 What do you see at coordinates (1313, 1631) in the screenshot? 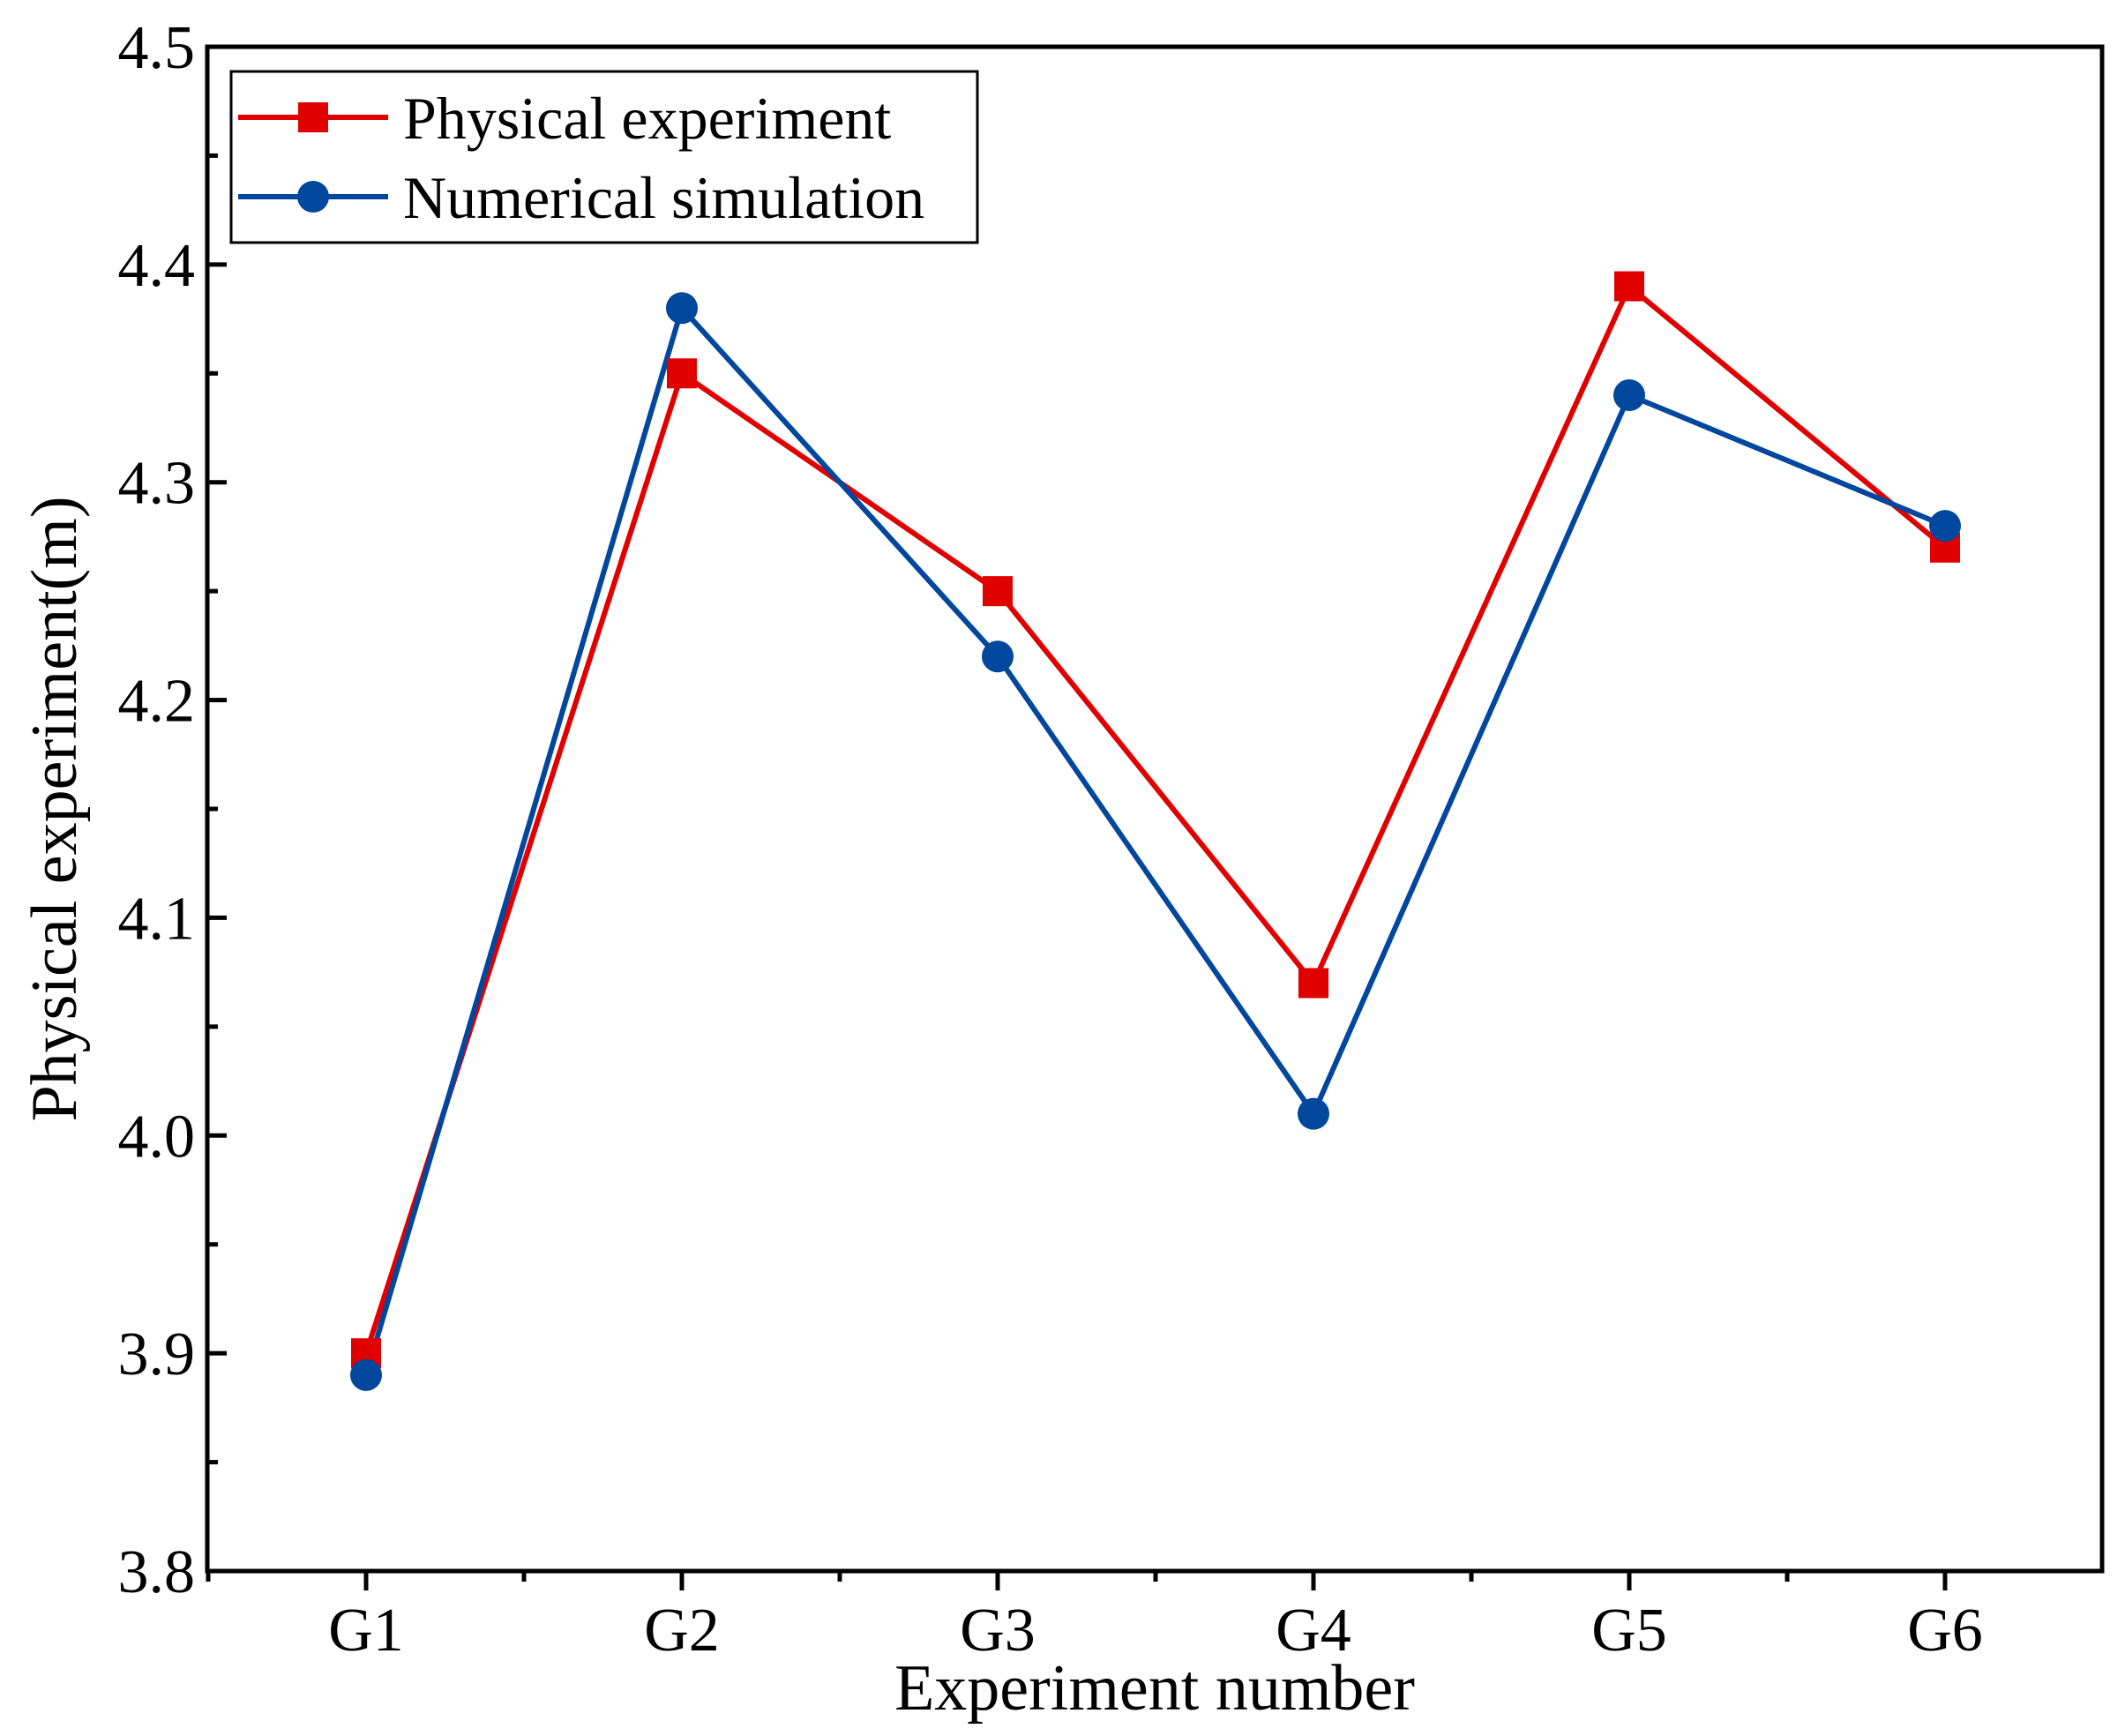
I see `x-tick-label: G4` at bounding box center [1313, 1631].